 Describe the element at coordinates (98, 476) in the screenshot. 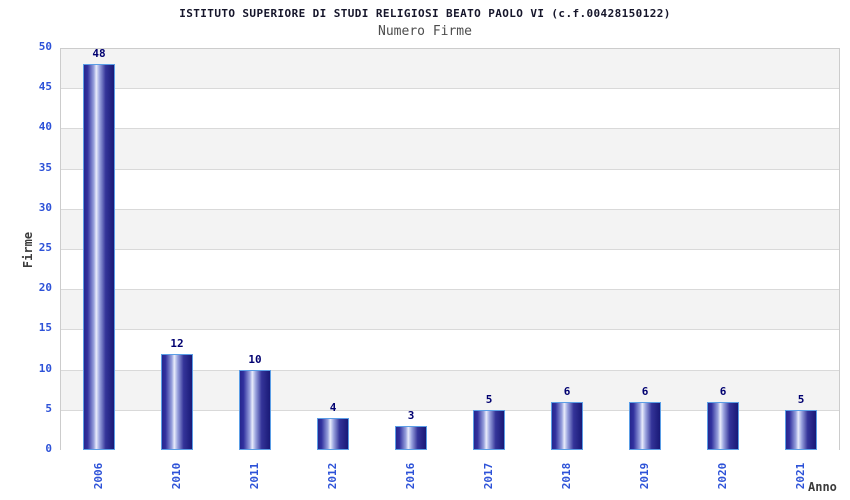

I see `x-tick-label: 2006` at that location.